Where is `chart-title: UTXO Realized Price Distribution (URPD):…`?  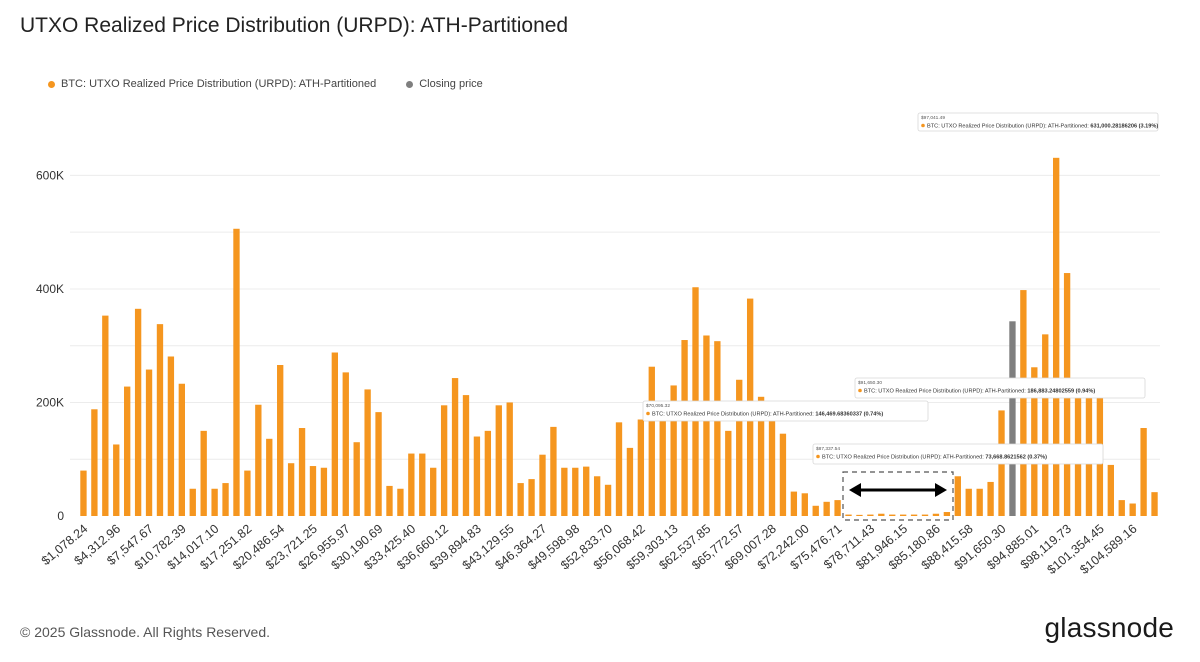 chart-title: UTXO Realized Price Distribution (URPD):… is located at coordinates (294, 25).